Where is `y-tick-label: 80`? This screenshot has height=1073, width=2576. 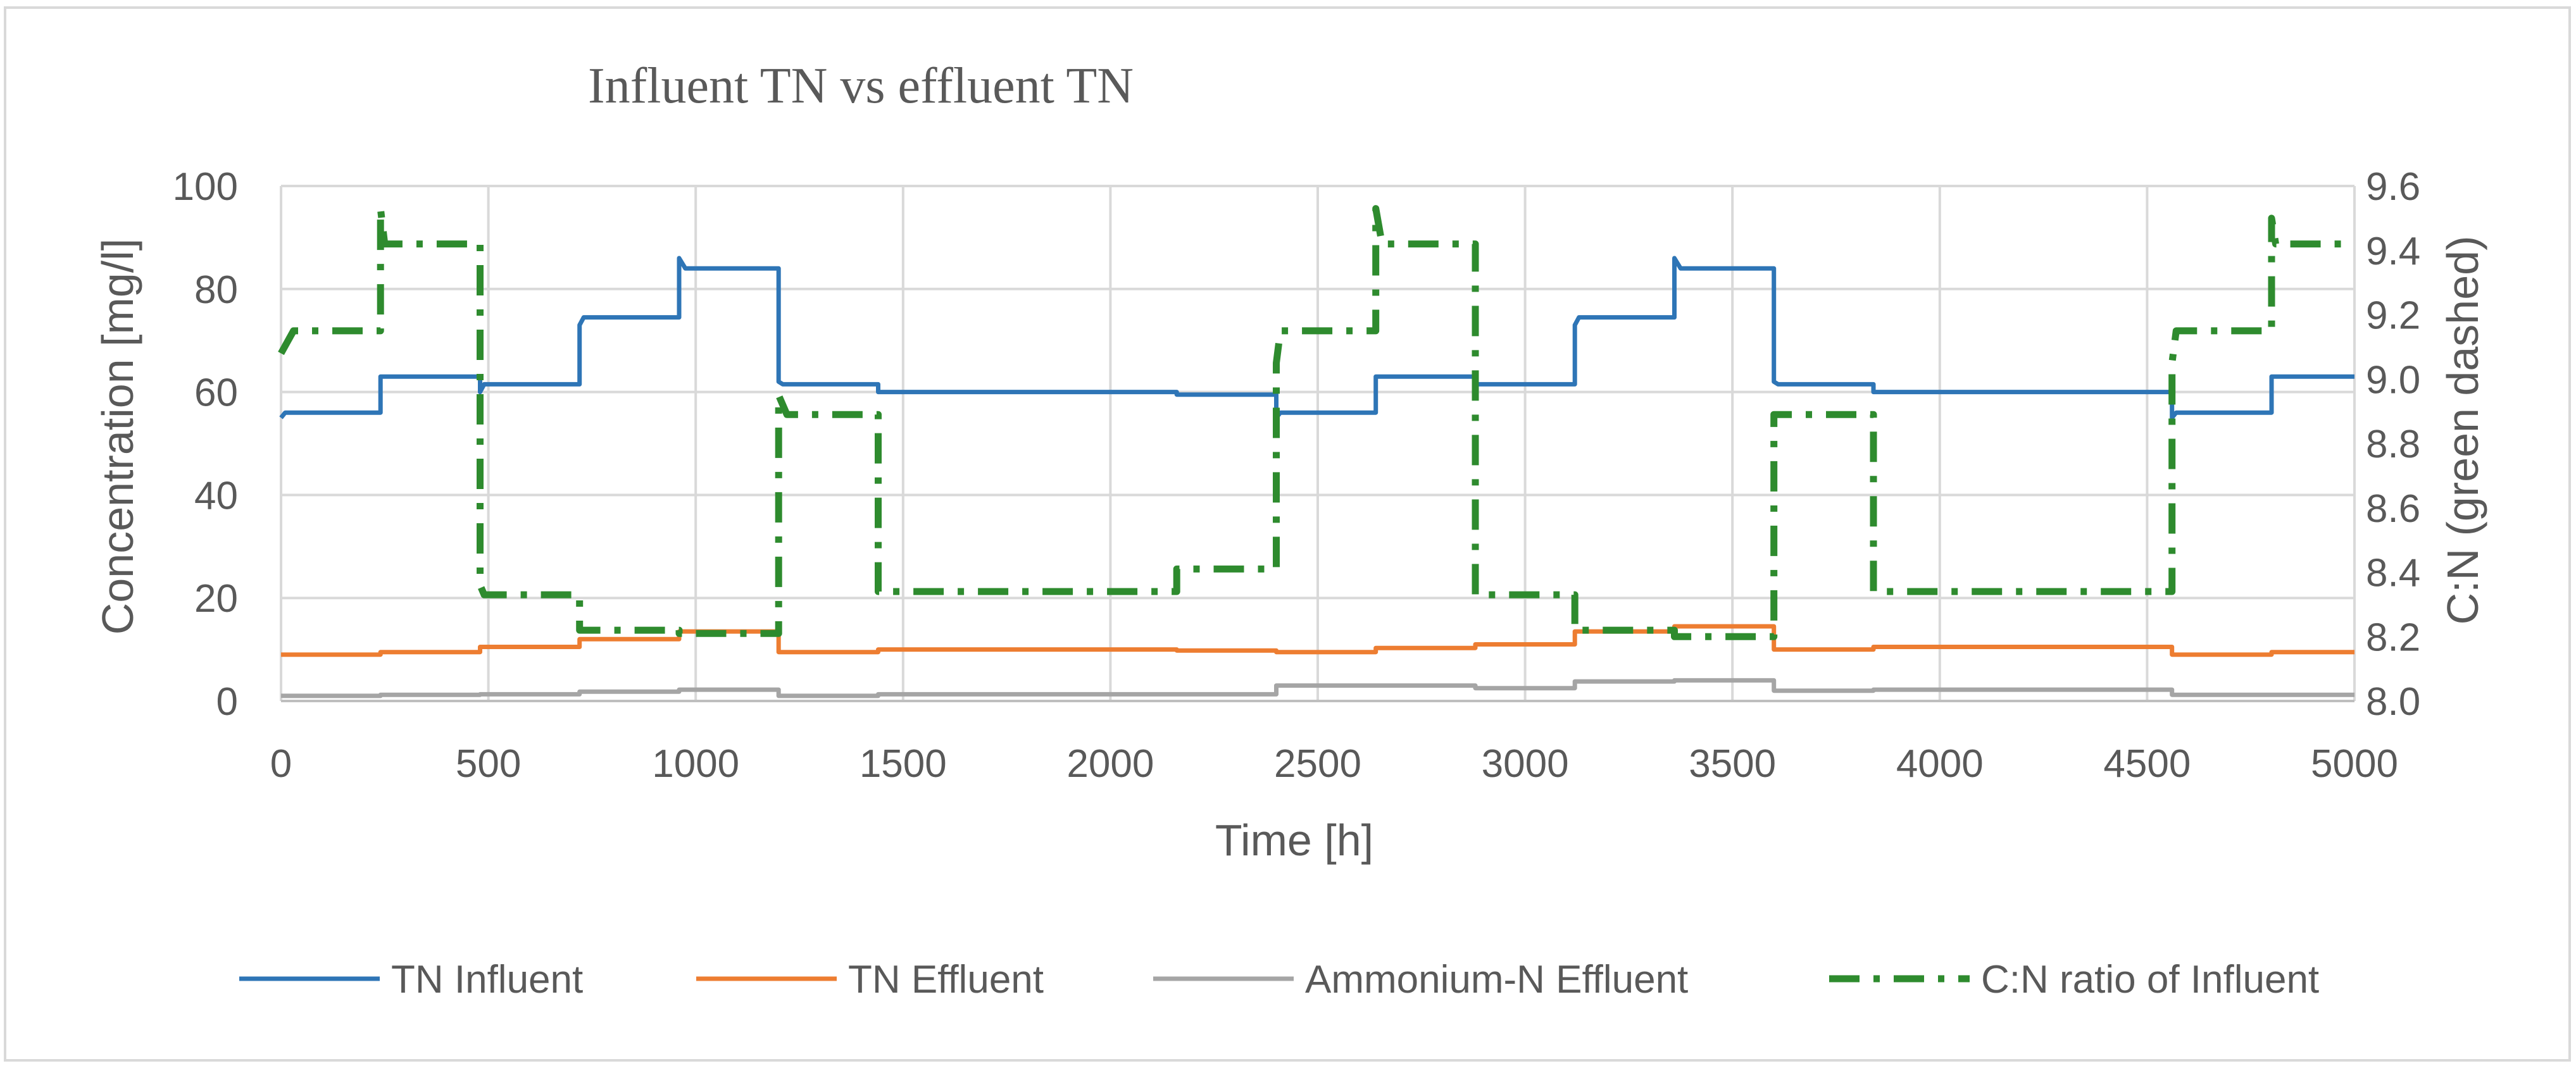
y-tick-label: 80 is located at coordinates (216, 290).